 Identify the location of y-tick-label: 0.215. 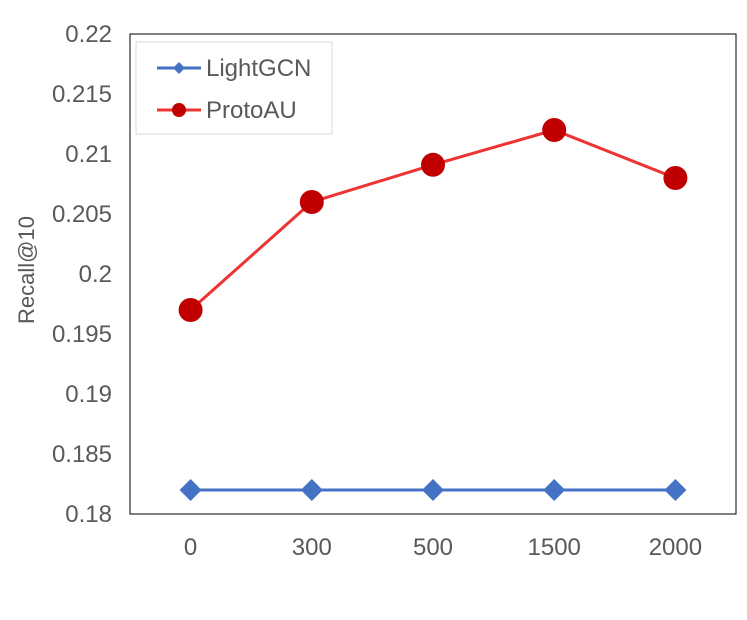
(82, 94).